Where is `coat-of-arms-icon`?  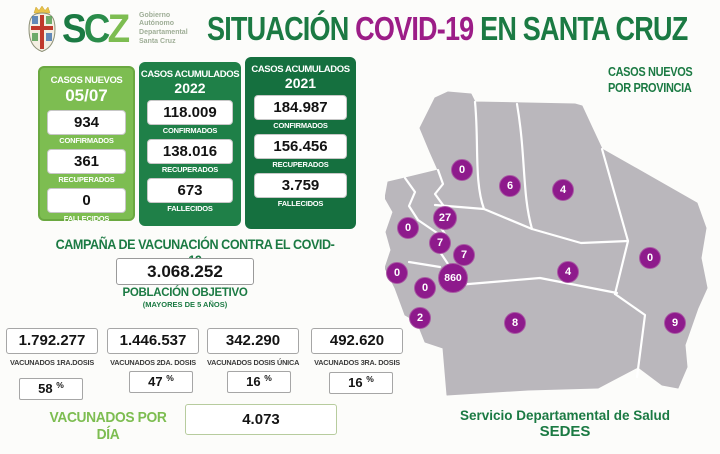 coat-of-arms-icon is located at coordinates (42, 29).